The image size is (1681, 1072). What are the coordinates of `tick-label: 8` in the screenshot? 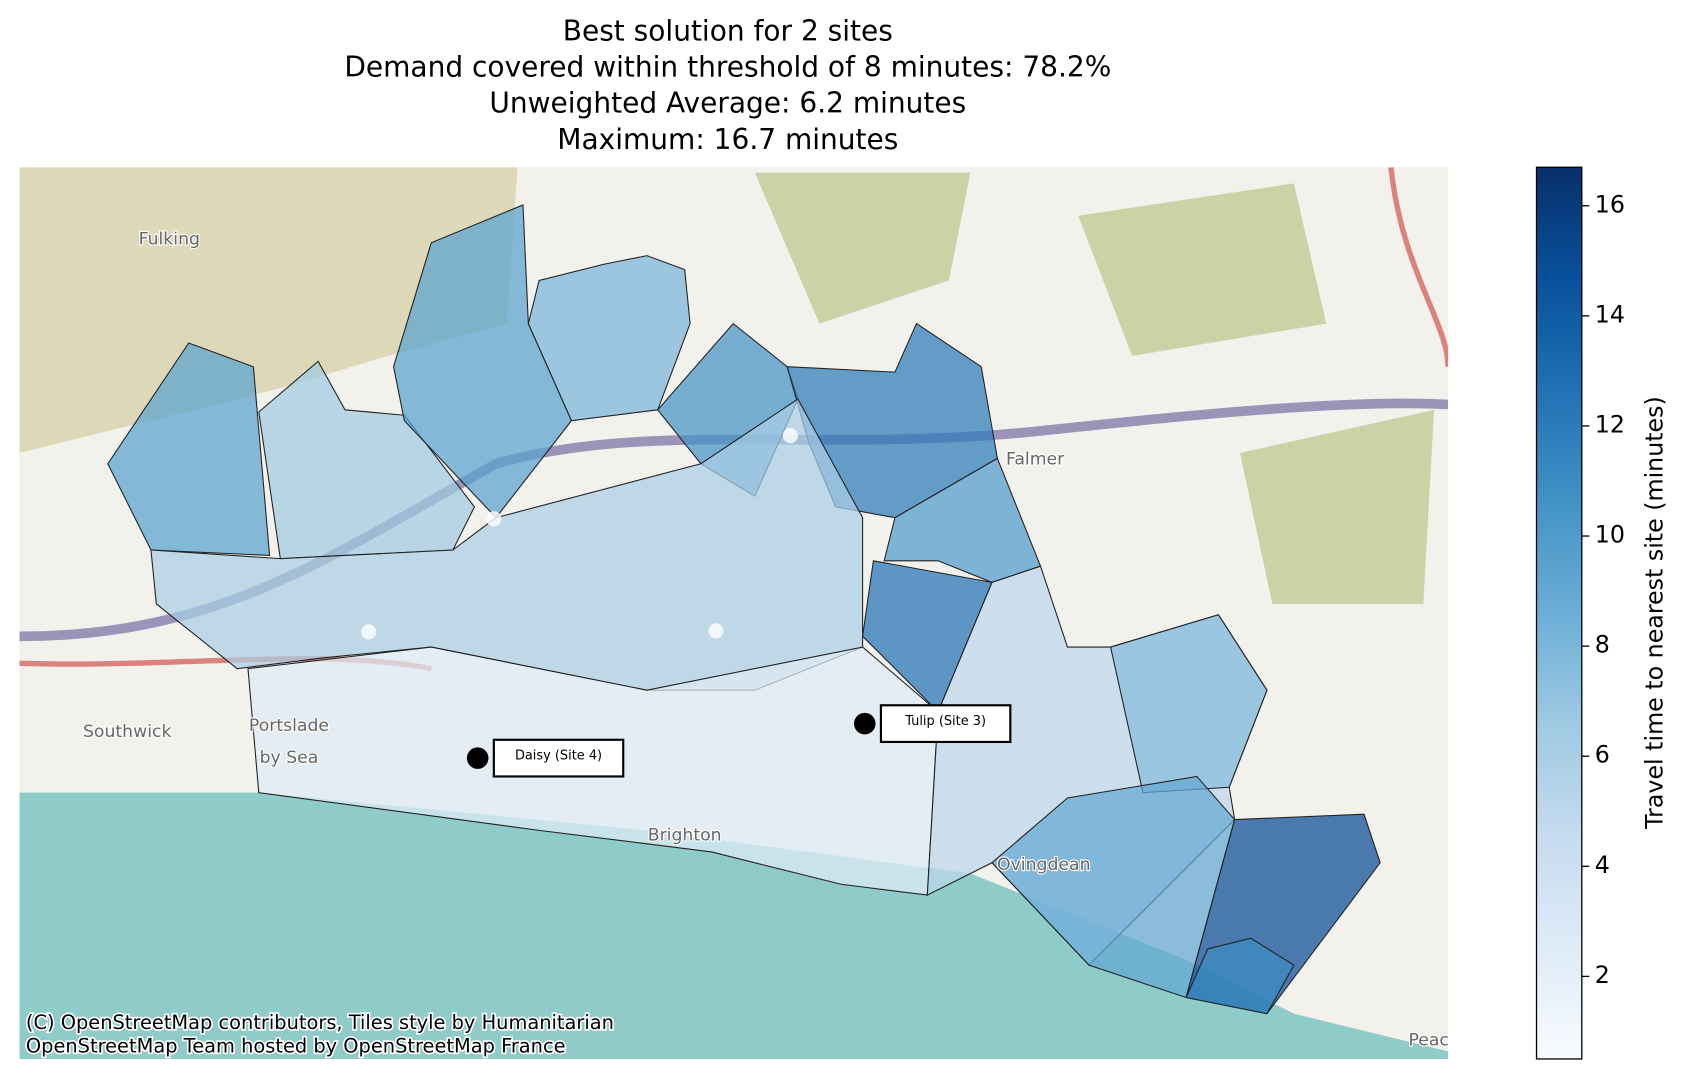 It's located at (1602, 645).